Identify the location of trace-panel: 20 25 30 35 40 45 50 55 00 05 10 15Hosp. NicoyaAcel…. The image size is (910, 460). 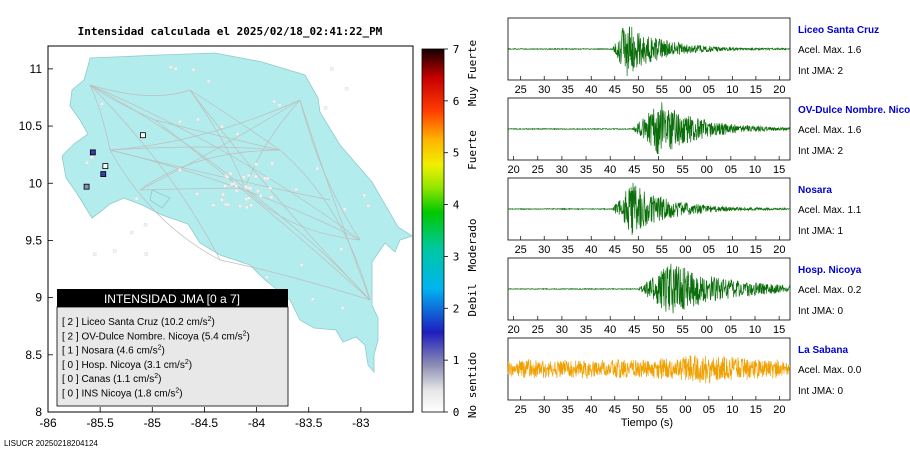
(685, 297).